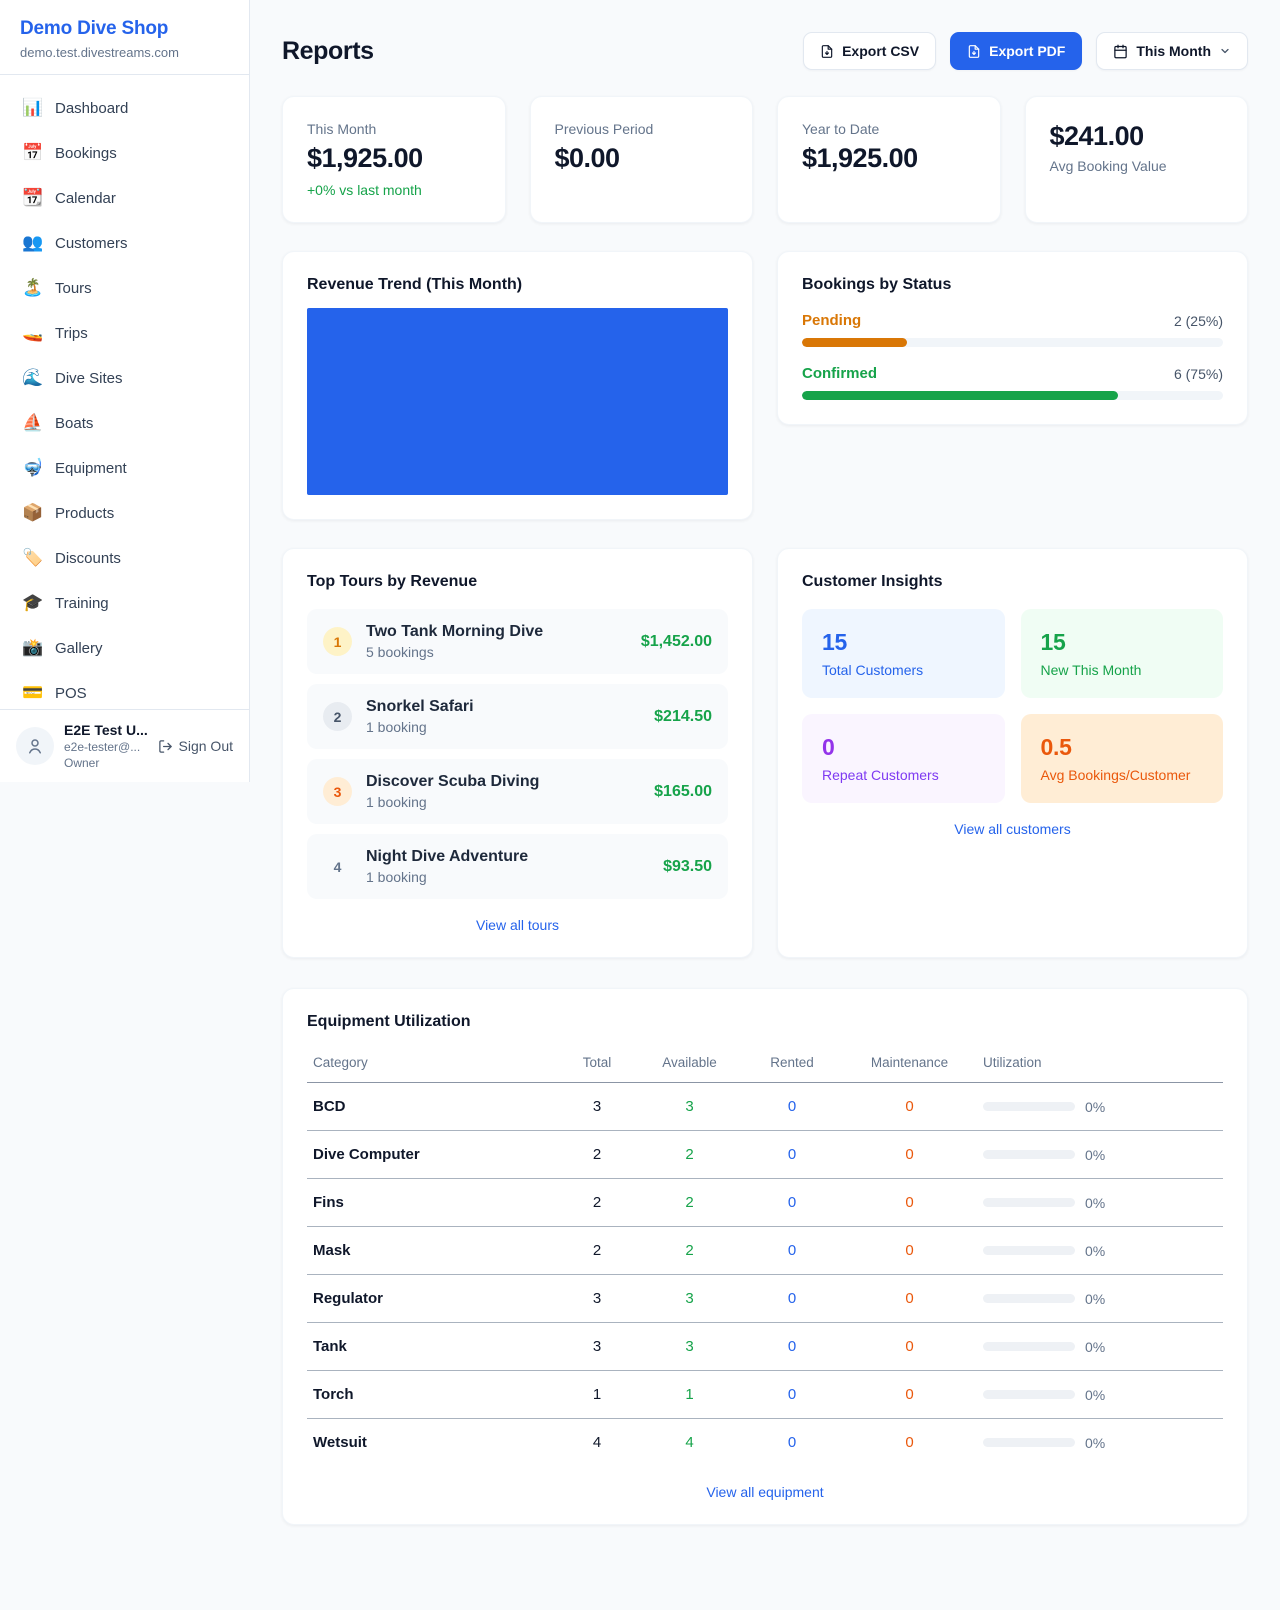 This screenshot has width=1280, height=1610. Describe the element at coordinates (1012, 342) in the screenshot. I see `status-progress-track` at that location.